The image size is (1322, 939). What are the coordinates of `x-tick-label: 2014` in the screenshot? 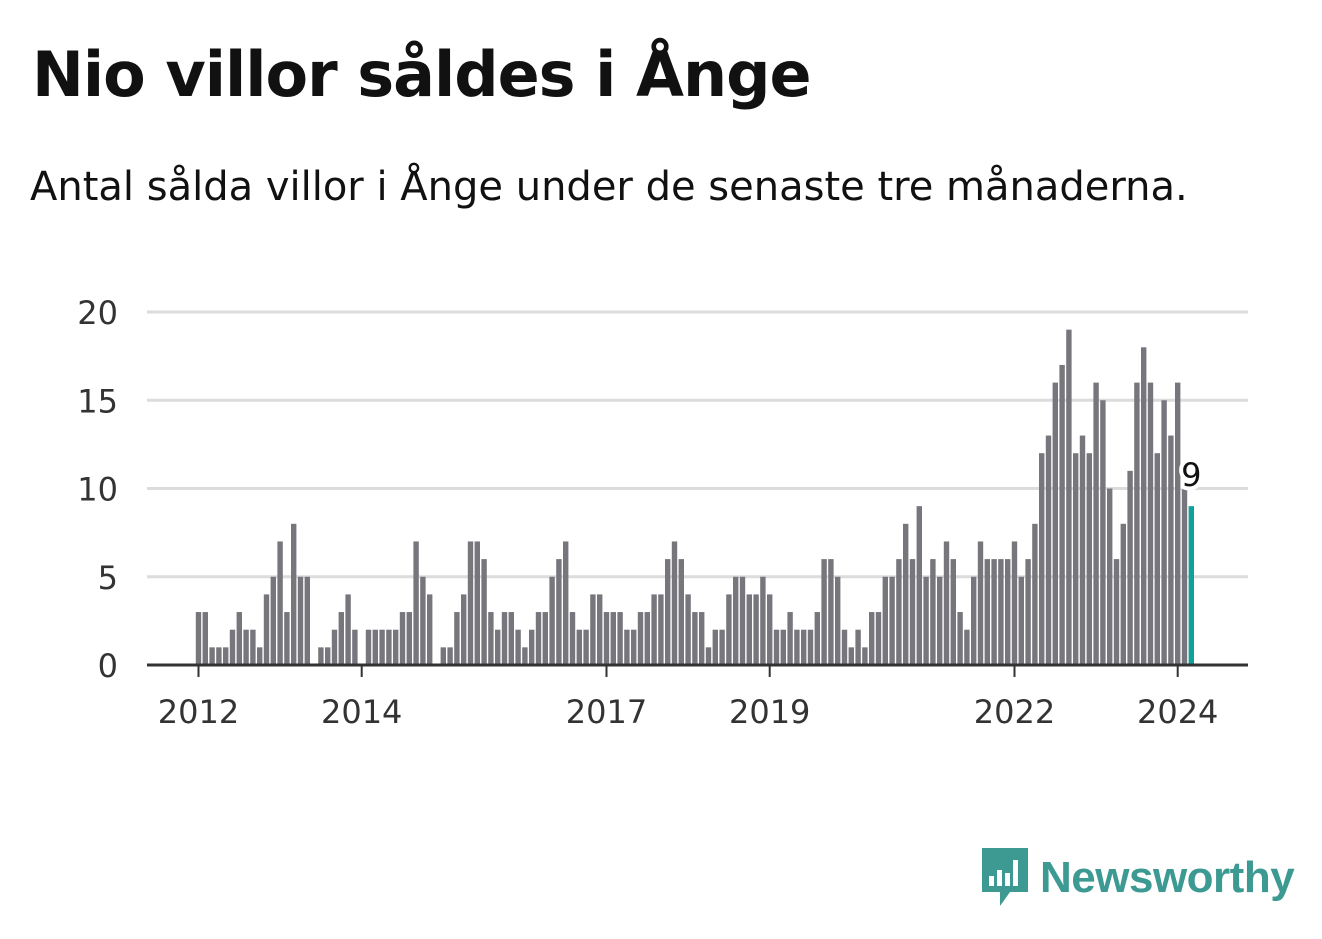 It's located at (361, 712).